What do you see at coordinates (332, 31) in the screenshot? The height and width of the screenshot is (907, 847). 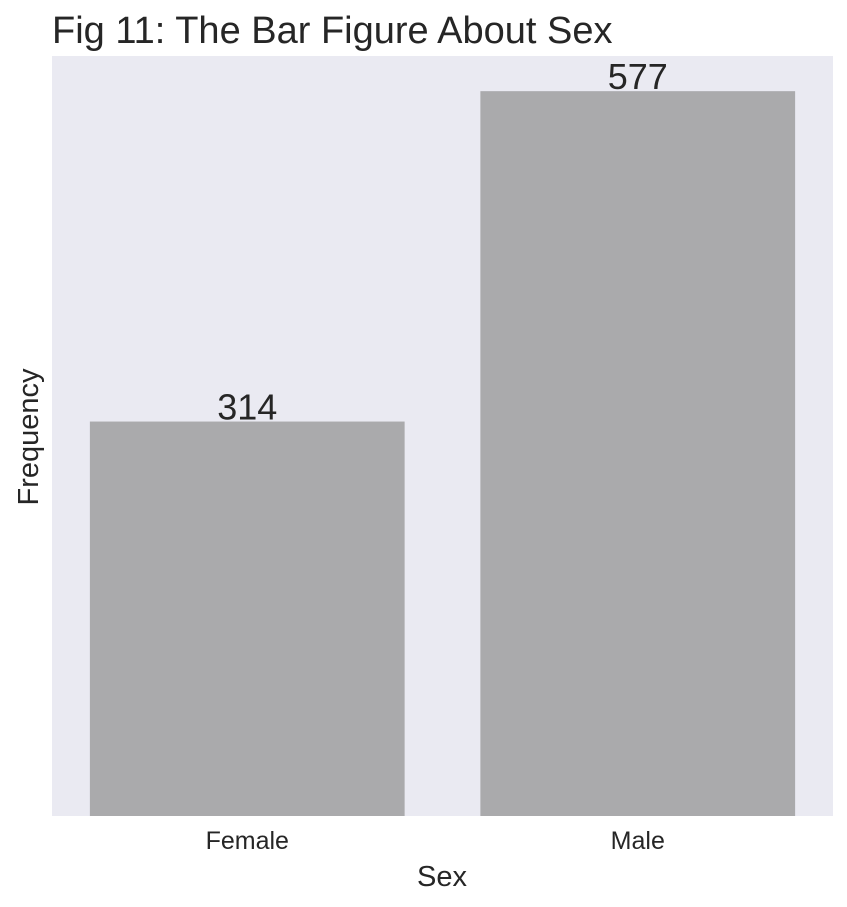 I see `chart-title: Fig 11: The Bar Figure About Sex` at bounding box center [332, 31].